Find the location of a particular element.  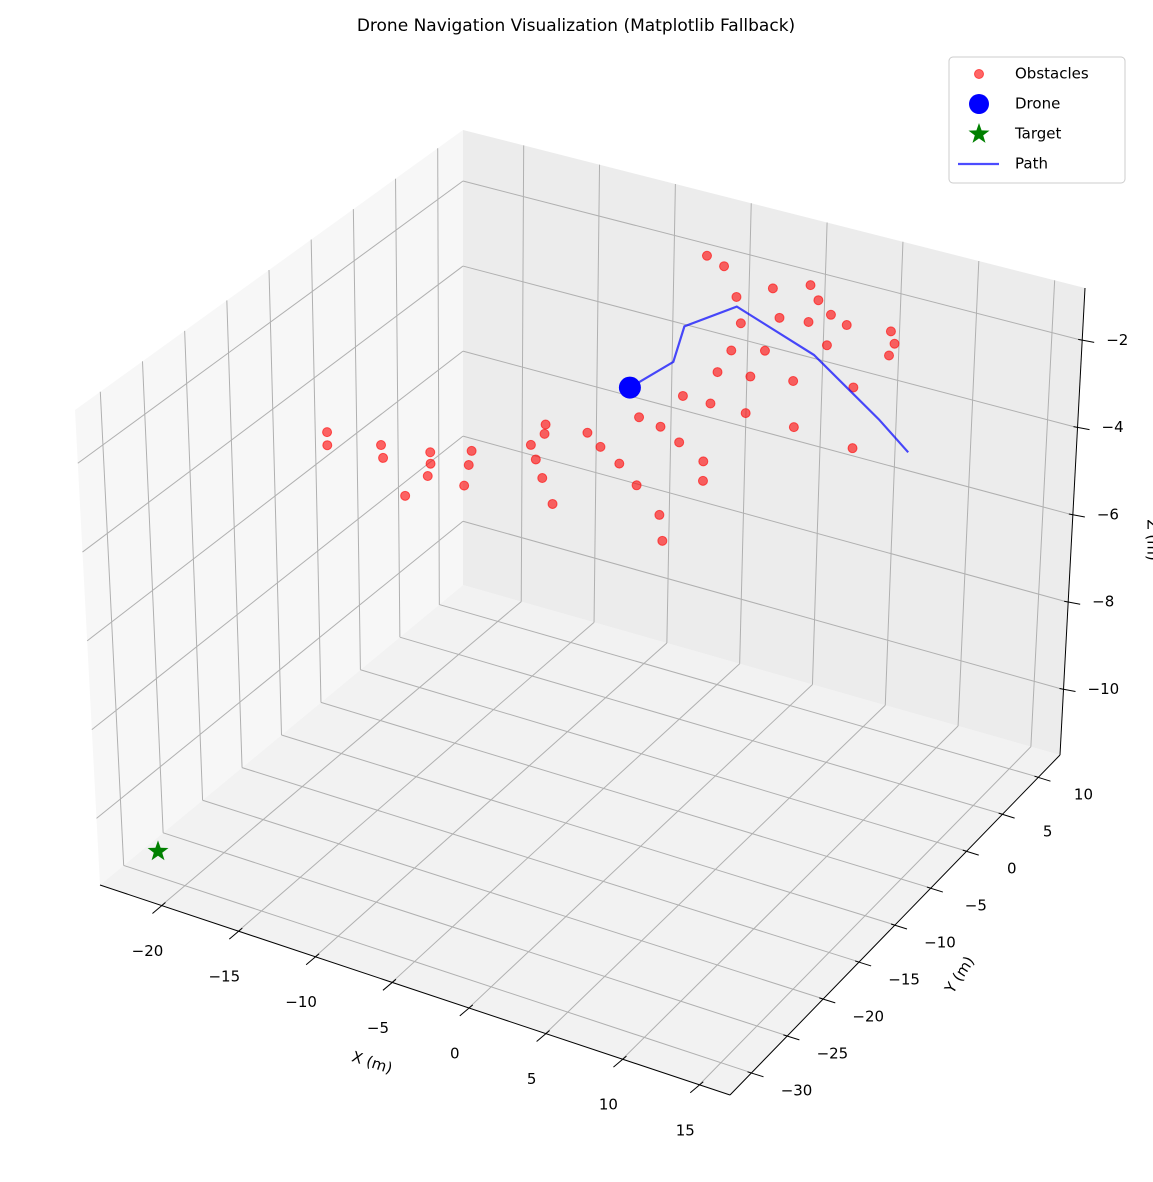

x-tick-label: −15 is located at coordinates (224, 977).